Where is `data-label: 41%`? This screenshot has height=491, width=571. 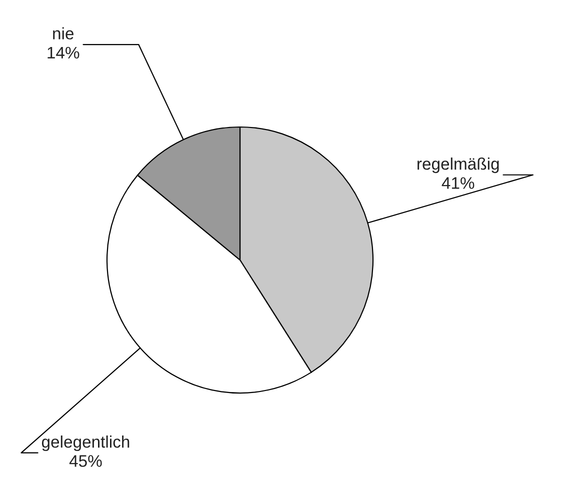
data-label: 41% is located at coordinates (458, 183).